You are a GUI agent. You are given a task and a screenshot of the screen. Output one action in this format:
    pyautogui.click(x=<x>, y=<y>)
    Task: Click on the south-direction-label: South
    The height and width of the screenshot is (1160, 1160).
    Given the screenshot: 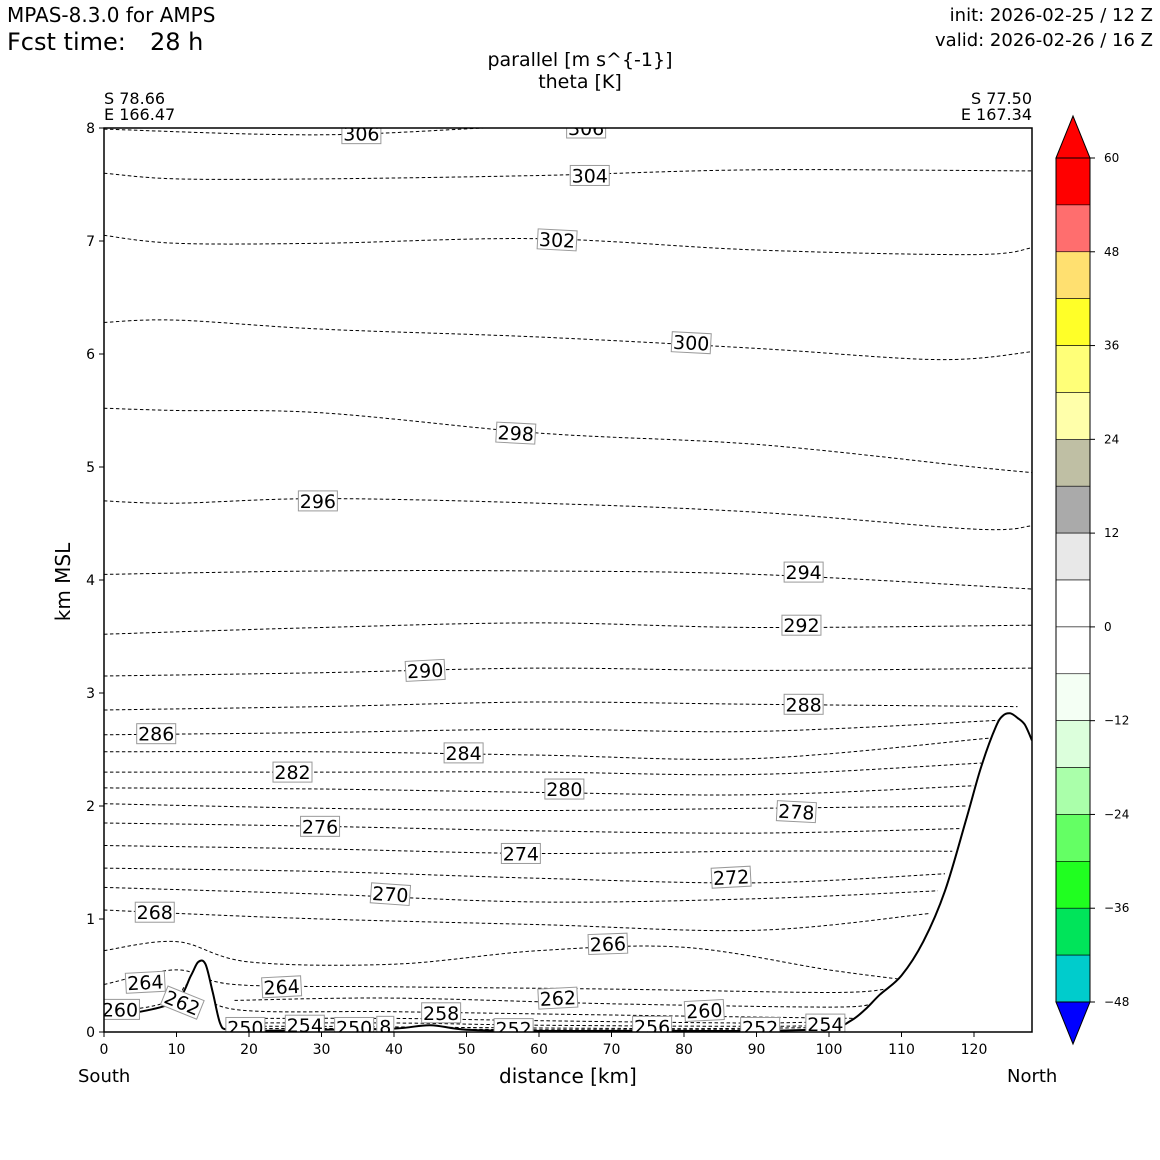 What is the action you would take?
    pyautogui.click(x=104, y=1076)
    